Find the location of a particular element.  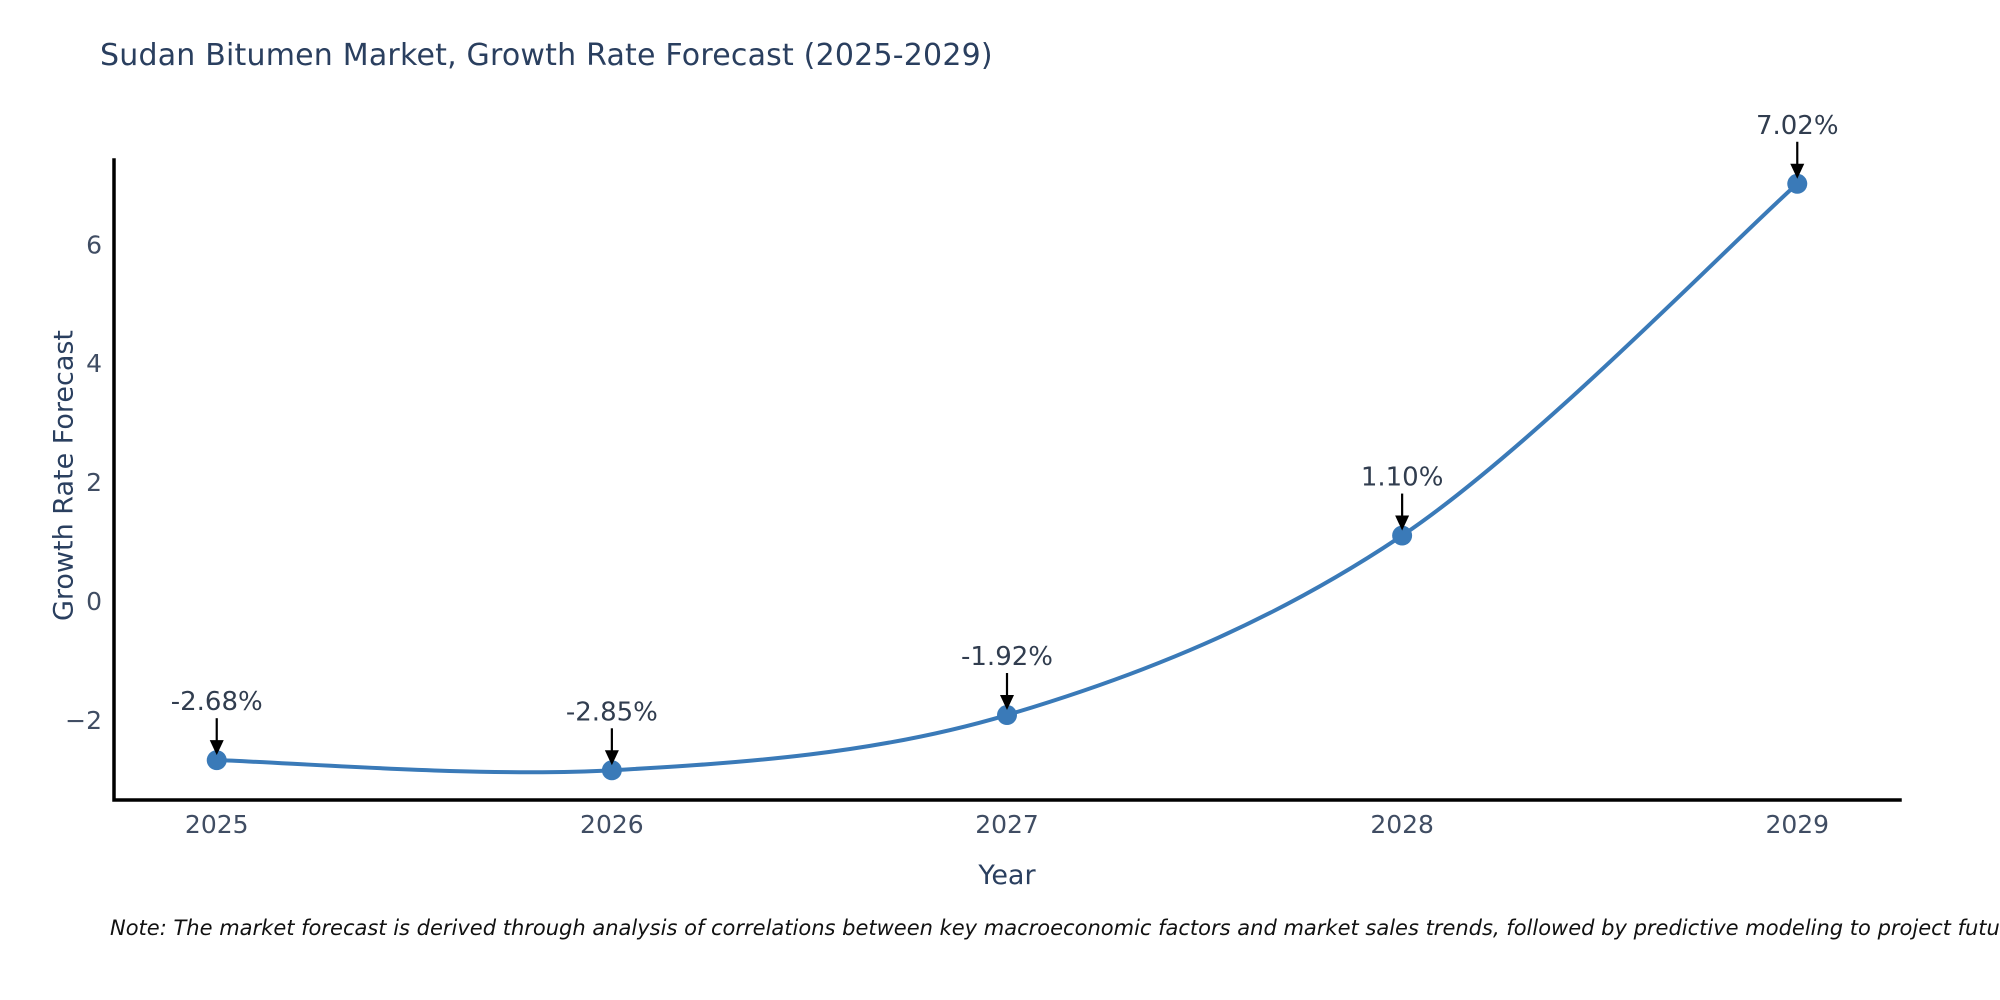

point-annotation-label: 1.10% is located at coordinates (1402, 478).